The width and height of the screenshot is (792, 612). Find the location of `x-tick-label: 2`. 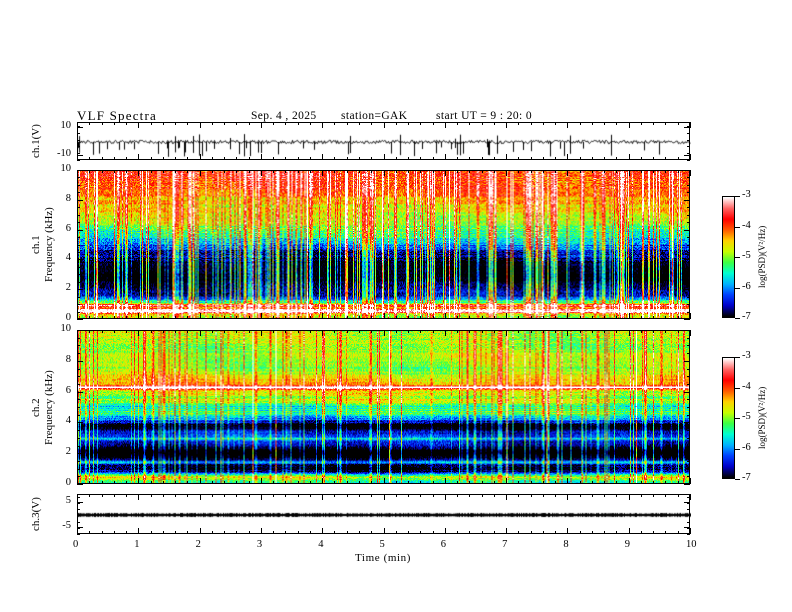

x-tick-label: 2 is located at coordinates (198, 544).